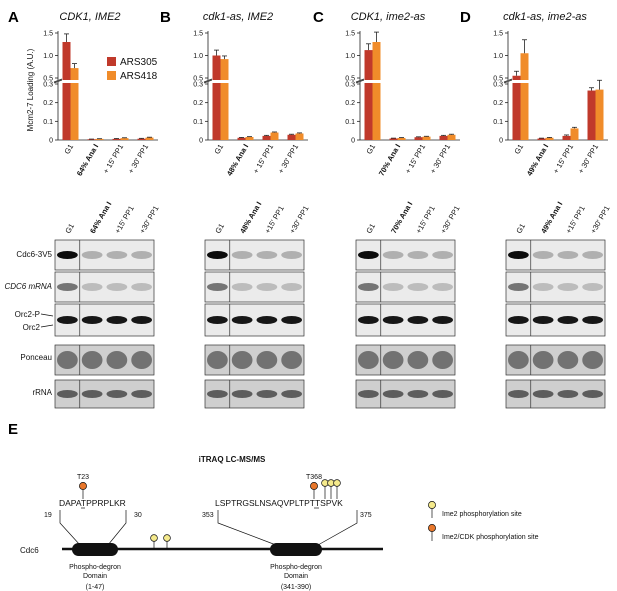 The width and height of the screenshot is (617, 591). I want to click on domain2-range: (341-390), so click(296, 587).